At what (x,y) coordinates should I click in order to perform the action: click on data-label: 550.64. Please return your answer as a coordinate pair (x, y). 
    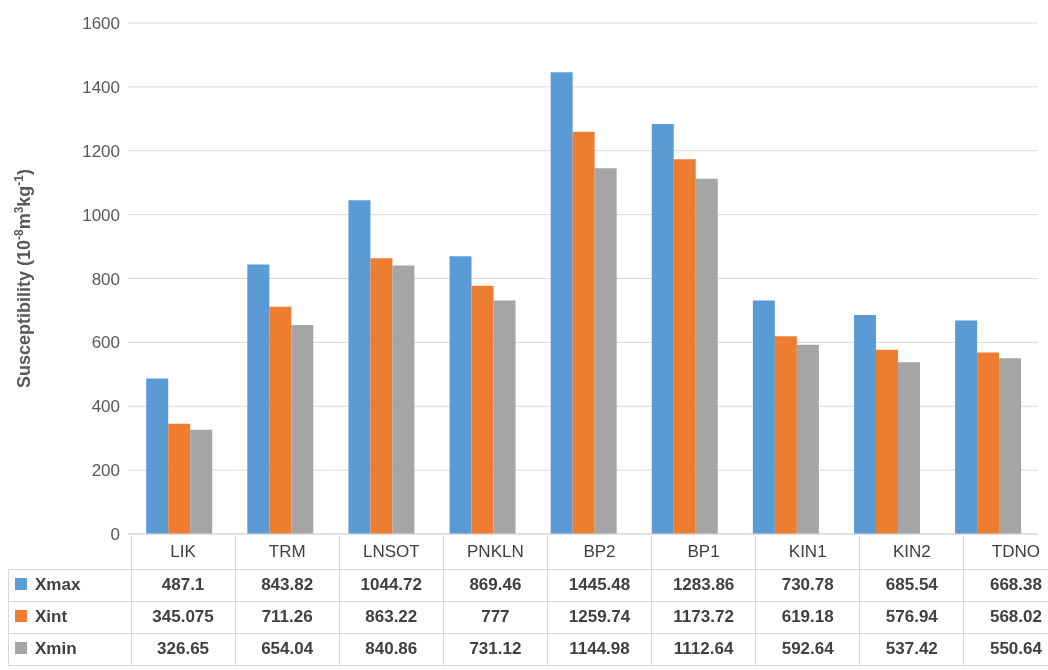
    Looking at the image, I should click on (1005, 649).